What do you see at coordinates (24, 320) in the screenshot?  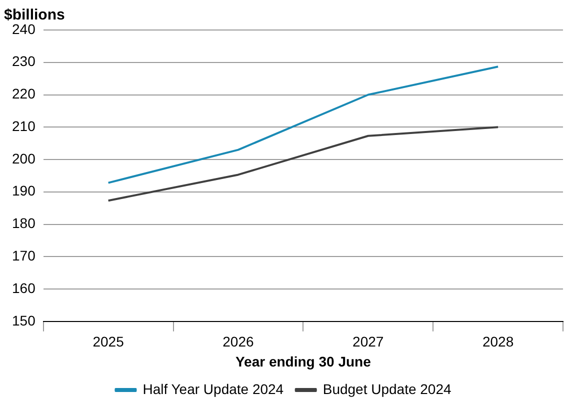 I see `y-tick-label: 150` at bounding box center [24, 320].